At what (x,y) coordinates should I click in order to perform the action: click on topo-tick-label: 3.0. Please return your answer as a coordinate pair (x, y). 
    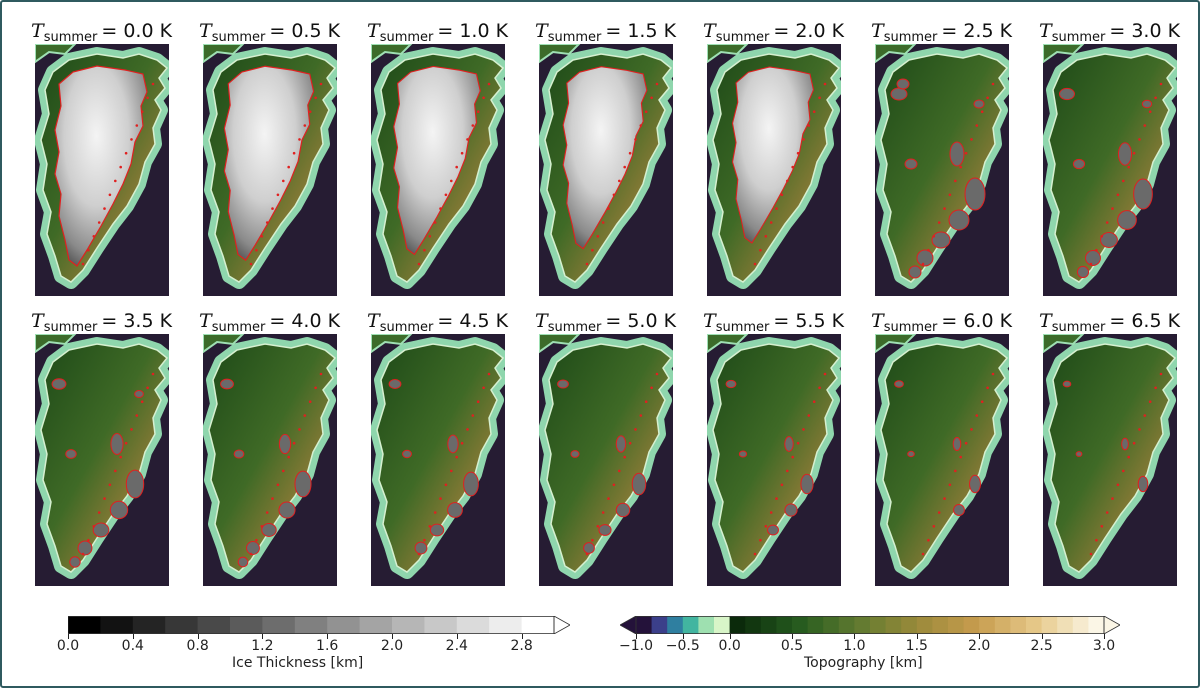
    Looking at the image, I should click on (1104, 646).